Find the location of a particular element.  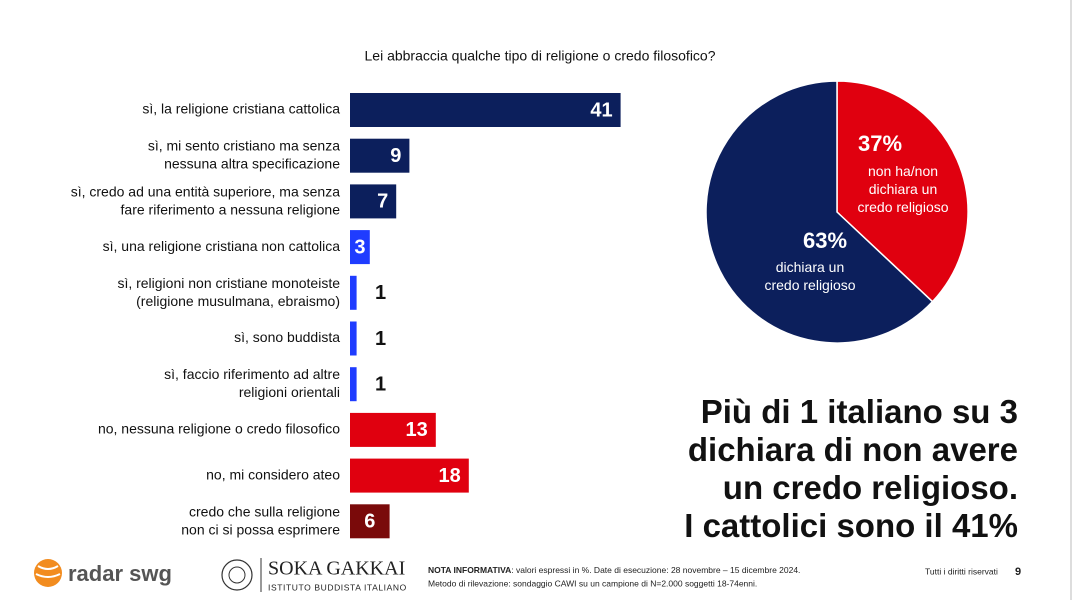

soka-icon-inner is located at coordinates (237, 575).